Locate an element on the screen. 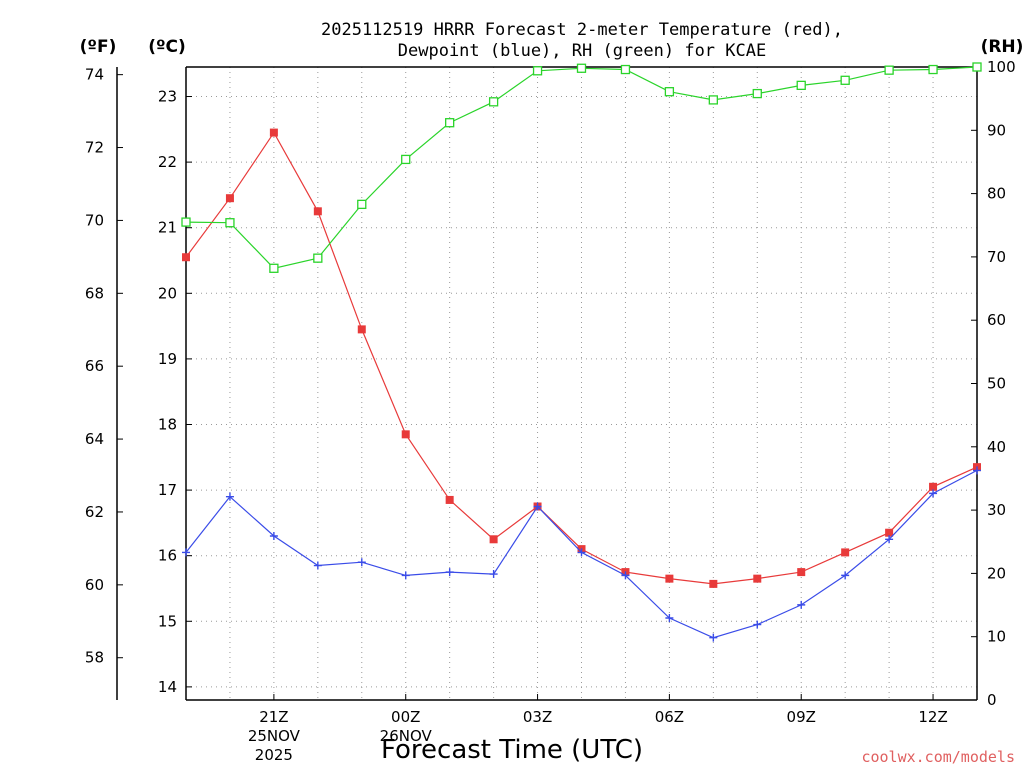  x-date-label: 25NOV is located at coordinates (274, 736).